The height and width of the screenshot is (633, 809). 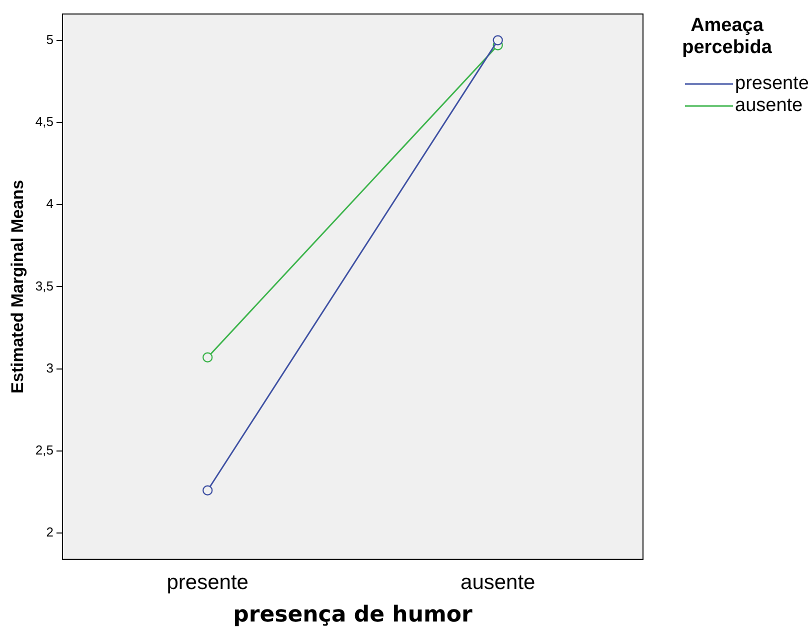 What do you see at coordinates (44, 121) in the screenshot?
I see `y-tick-label: 4,5` at bounding box center [44, 121].